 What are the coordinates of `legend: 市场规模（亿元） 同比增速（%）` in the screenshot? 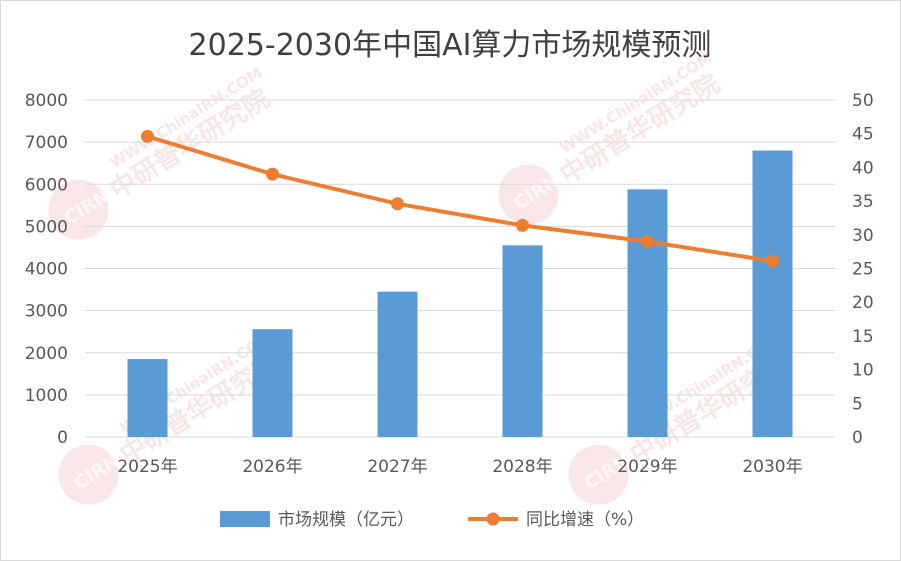 It's located at (432, 520).